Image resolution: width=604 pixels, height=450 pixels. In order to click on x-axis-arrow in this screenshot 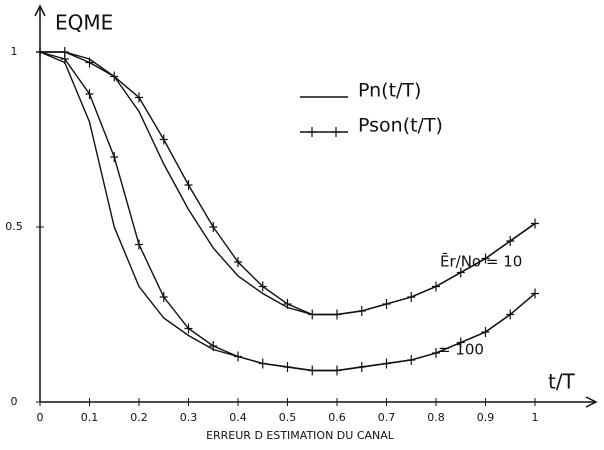, I will do `click(591, 402)`.